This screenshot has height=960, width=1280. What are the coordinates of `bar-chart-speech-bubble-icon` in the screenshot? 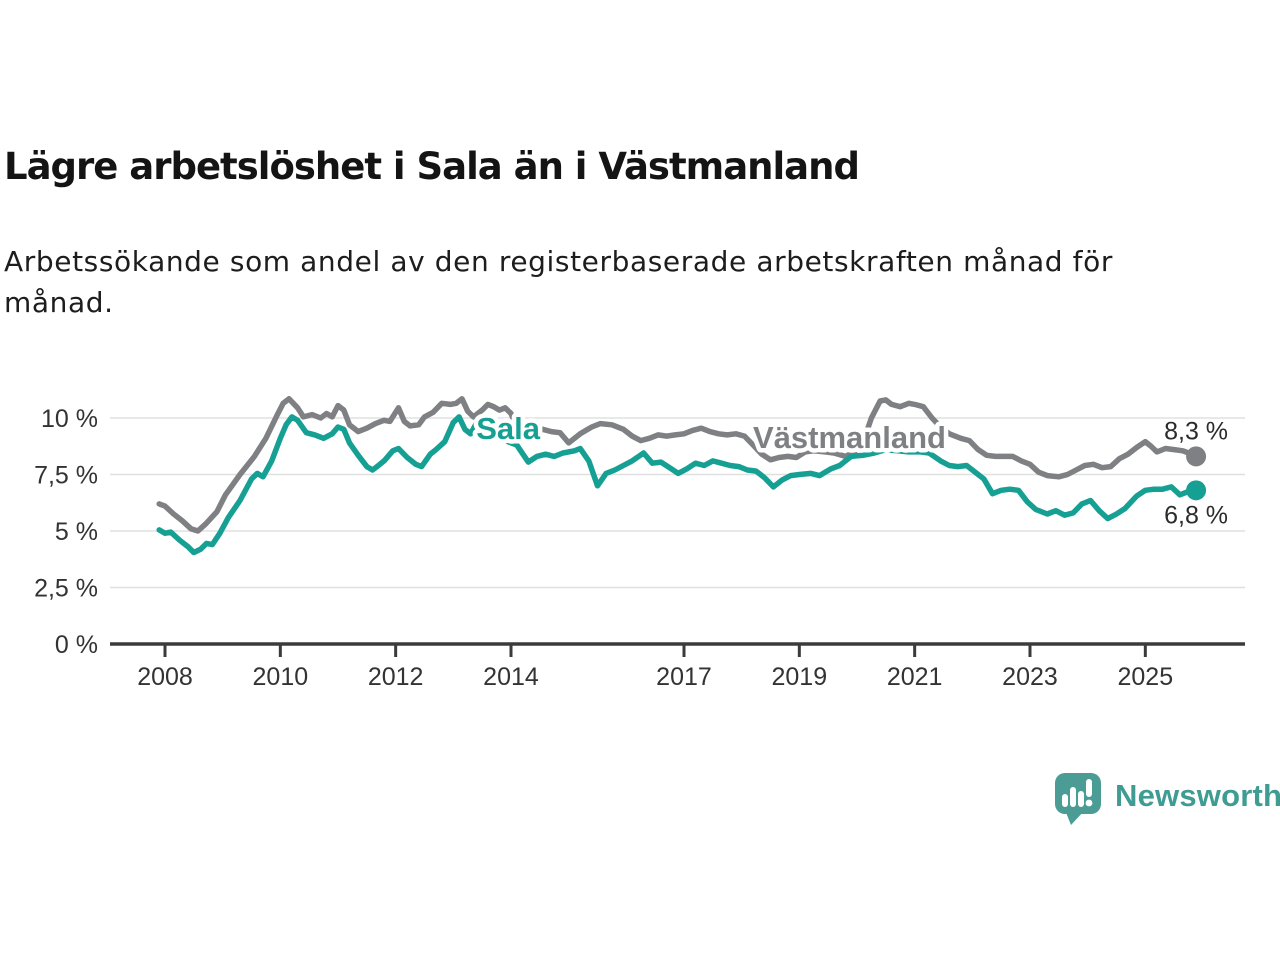 It's located at (1078, 799).